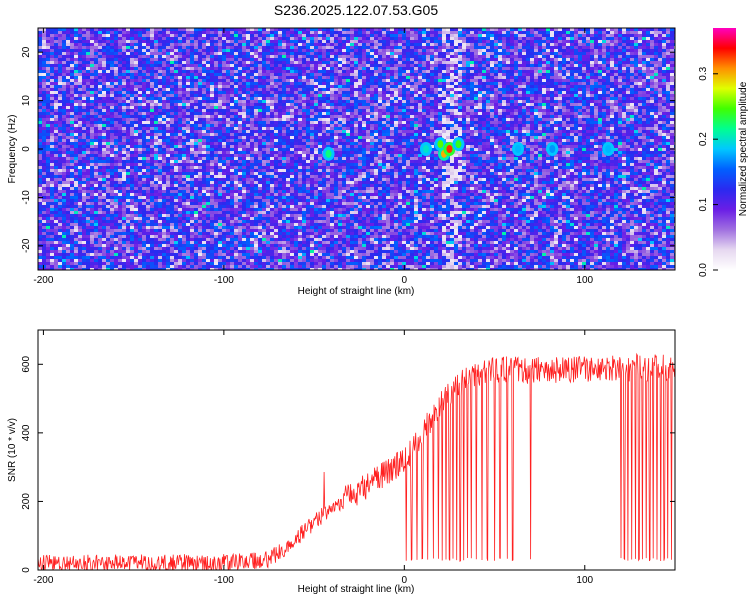  Describe the element at coordinates (703, 270) in the screenshot. I see `colorbar-tick-label: 0.0` at that location.